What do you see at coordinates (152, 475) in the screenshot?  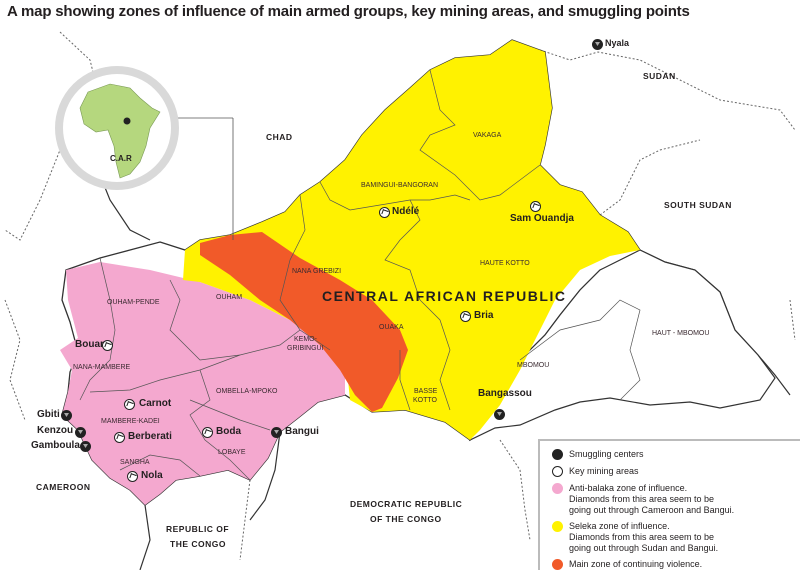 I see `mining-area-label: Nola` at bounding box center [152, 475].